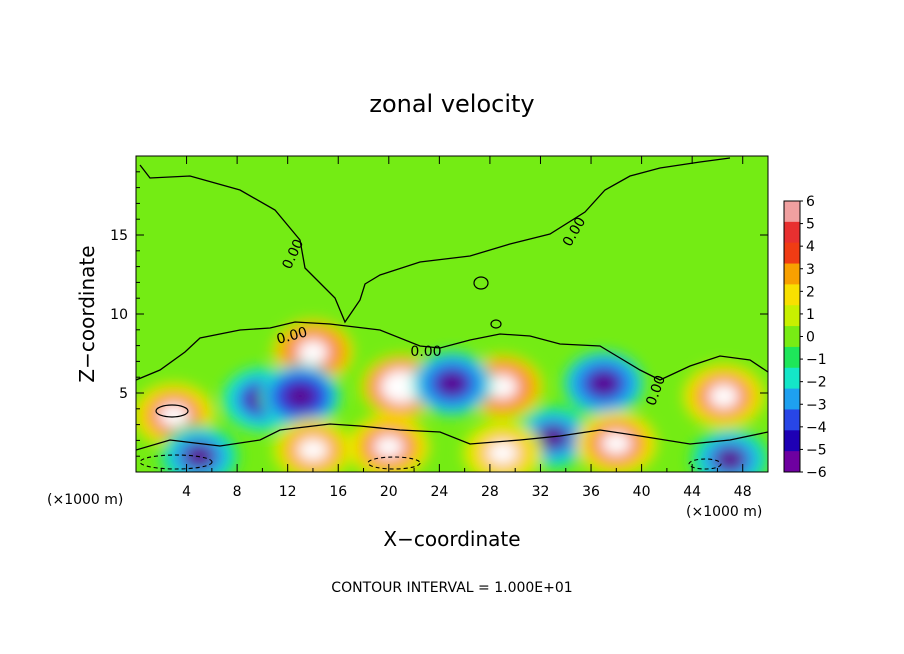 This screenshot has width=904, height=654. I want to click on colorbar: 6 5 4 3 2 1 0 −1 −2 −3 −4 −5 −6, so click(805, 337).